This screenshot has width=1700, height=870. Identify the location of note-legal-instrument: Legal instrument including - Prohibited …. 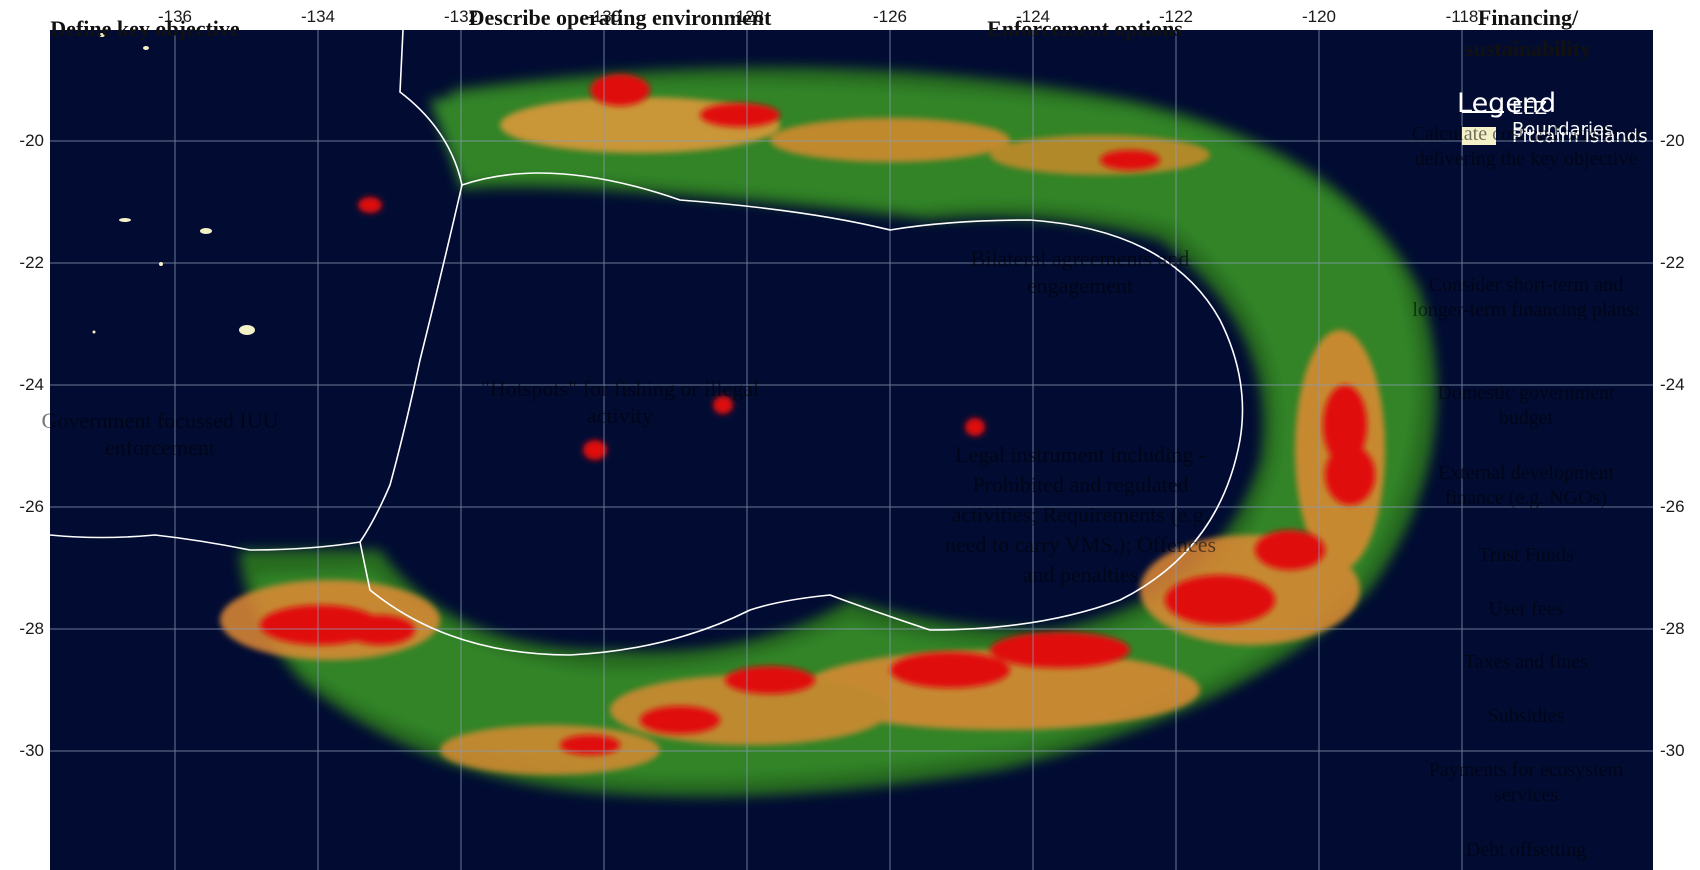
(1080, 514).